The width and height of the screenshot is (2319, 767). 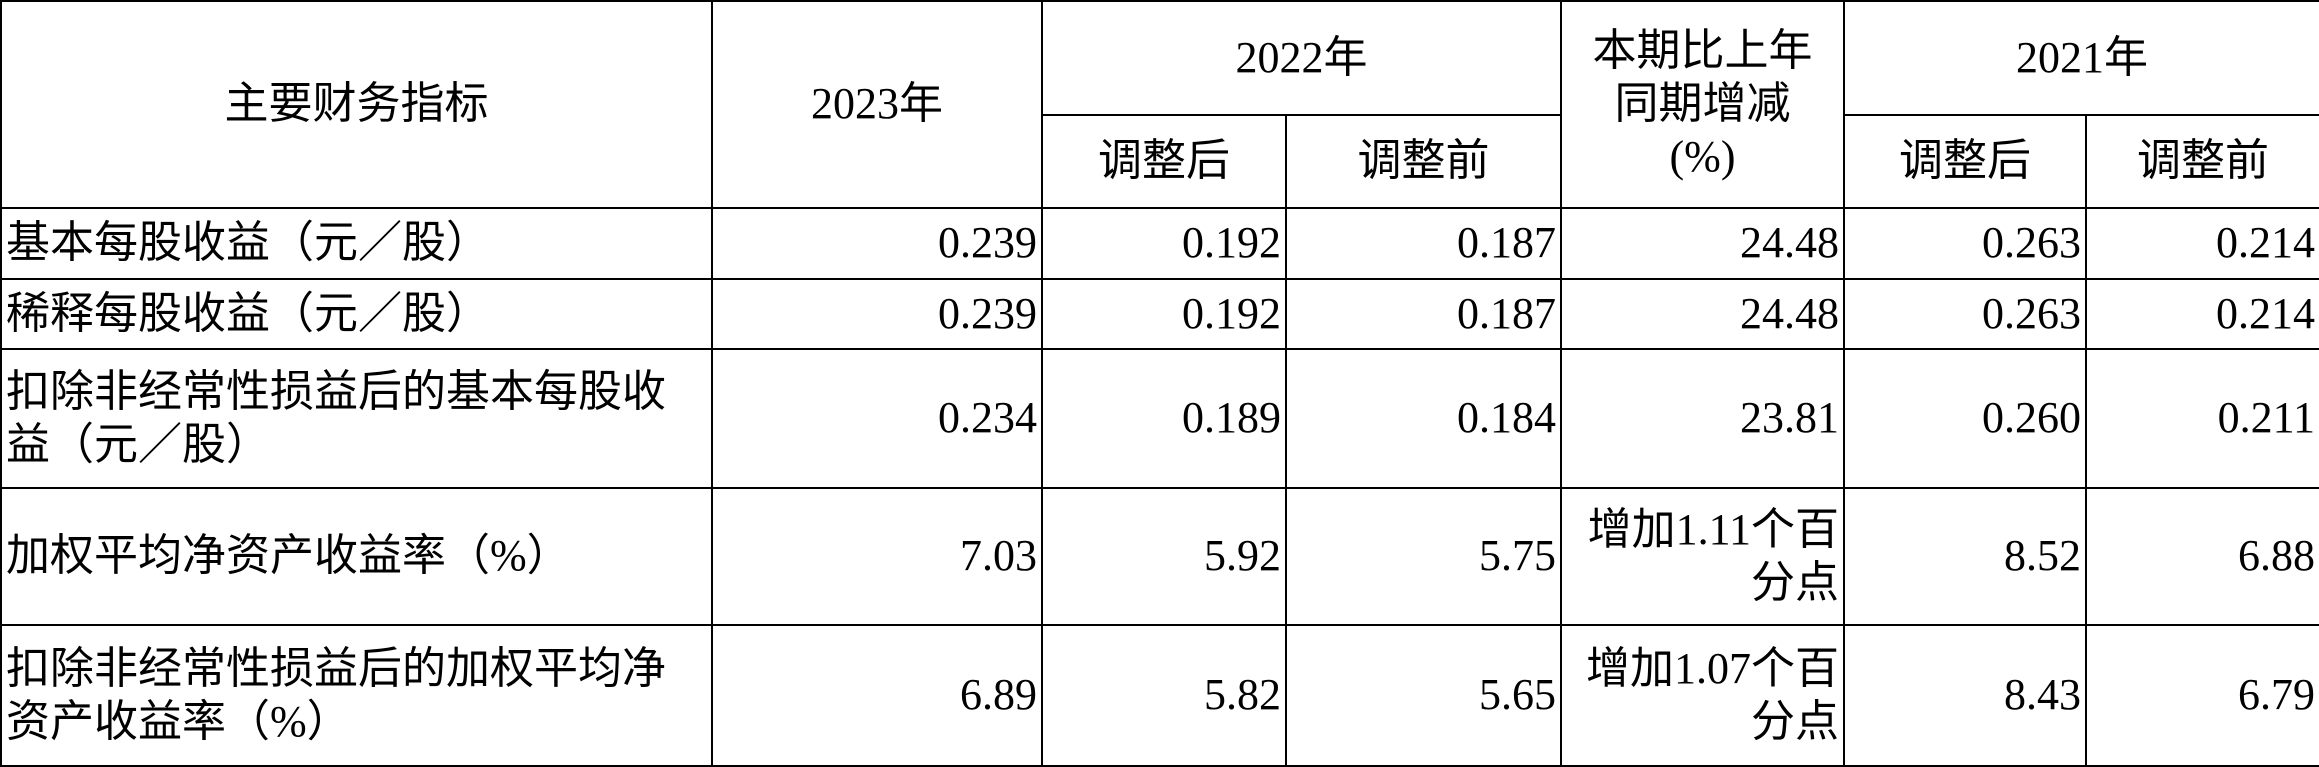 What do you see at coordinates (1965, 556) in the screenshot?
I see `table-cell: 8.52` at bounding box center [1965, 556].